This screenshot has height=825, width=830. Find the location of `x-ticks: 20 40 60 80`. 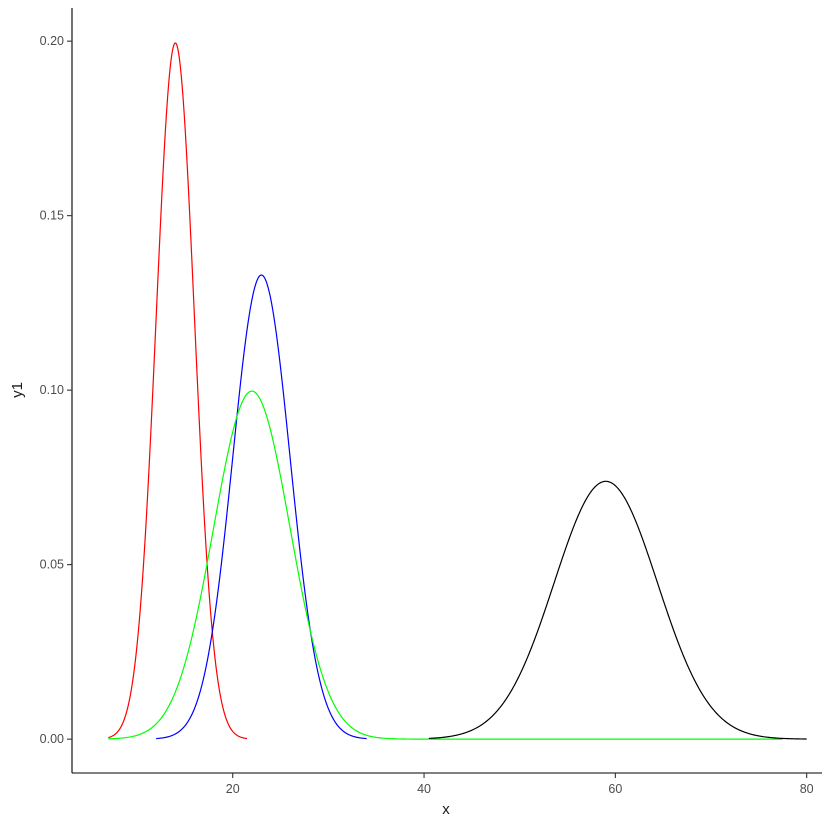

x-ticks: 20 40 60 80 is located at coordinates (520, 784).